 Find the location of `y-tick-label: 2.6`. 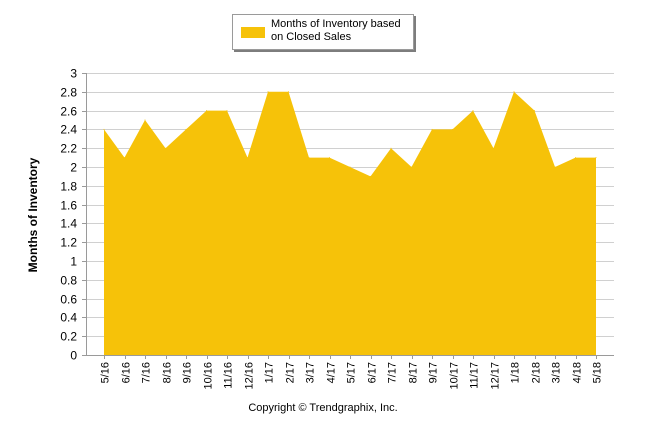

y-tick-label: 2.6 is located at coordinates (68, 112).